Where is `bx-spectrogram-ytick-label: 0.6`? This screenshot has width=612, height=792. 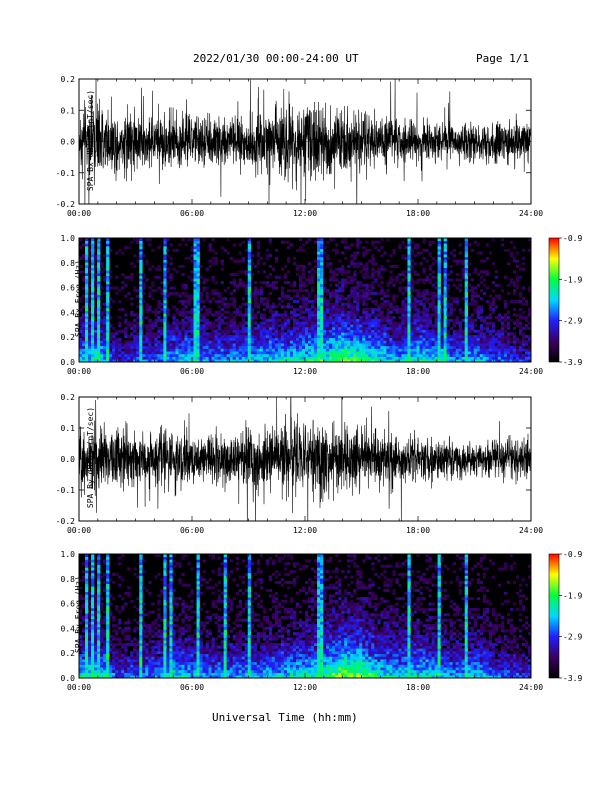
bx-spectrogram-ytick-label: 0.6 is located at coordinates (68, 288).